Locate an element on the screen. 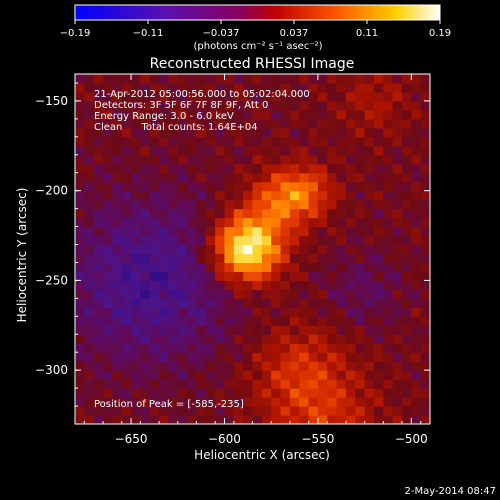 The height and width of the screenshot is (500, 500). colorbar-ticks: −0.19 −0.11 −0.037 0.037 0.11 0.19 is located at coordinates (255, 29).